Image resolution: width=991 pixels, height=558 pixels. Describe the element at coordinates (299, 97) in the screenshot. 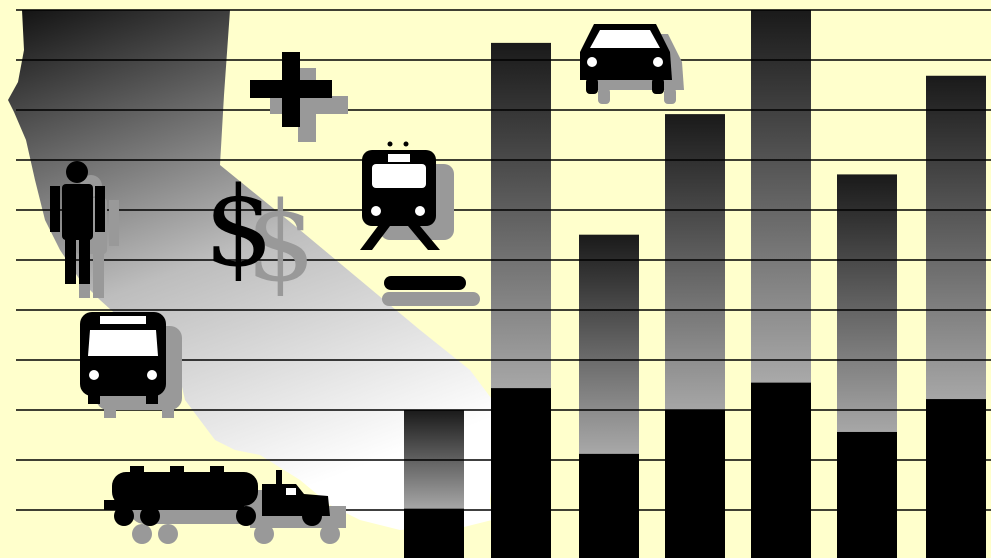

I see `plus-icon` at that location.